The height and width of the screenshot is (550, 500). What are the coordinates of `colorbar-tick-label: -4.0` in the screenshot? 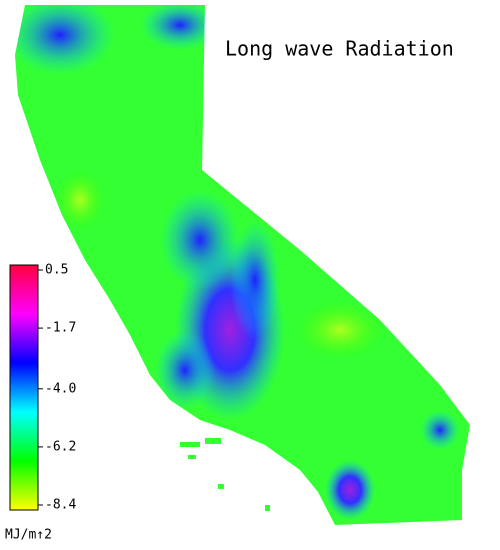 It's located at (60, 388).